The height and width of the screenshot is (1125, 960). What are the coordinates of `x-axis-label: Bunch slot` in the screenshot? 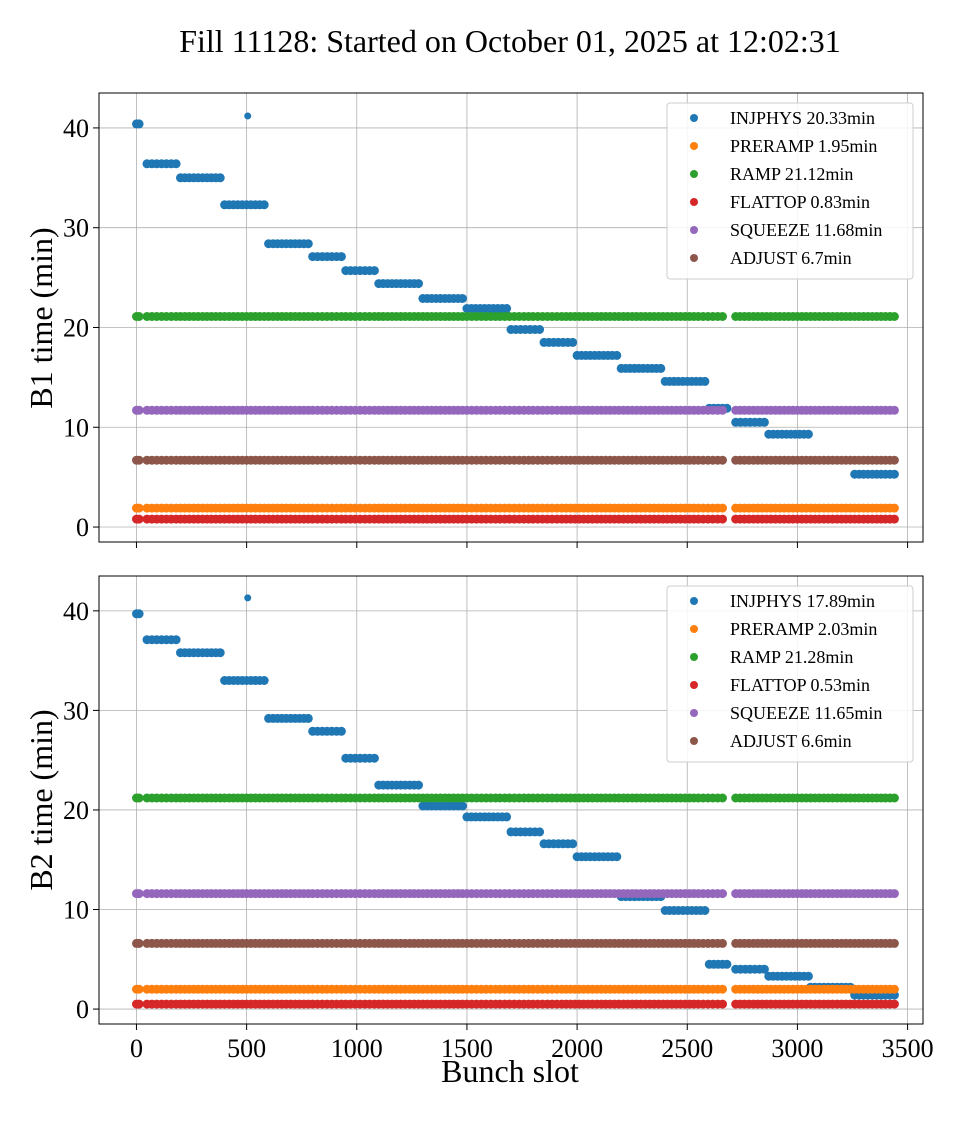 It's located at (510, 1071).